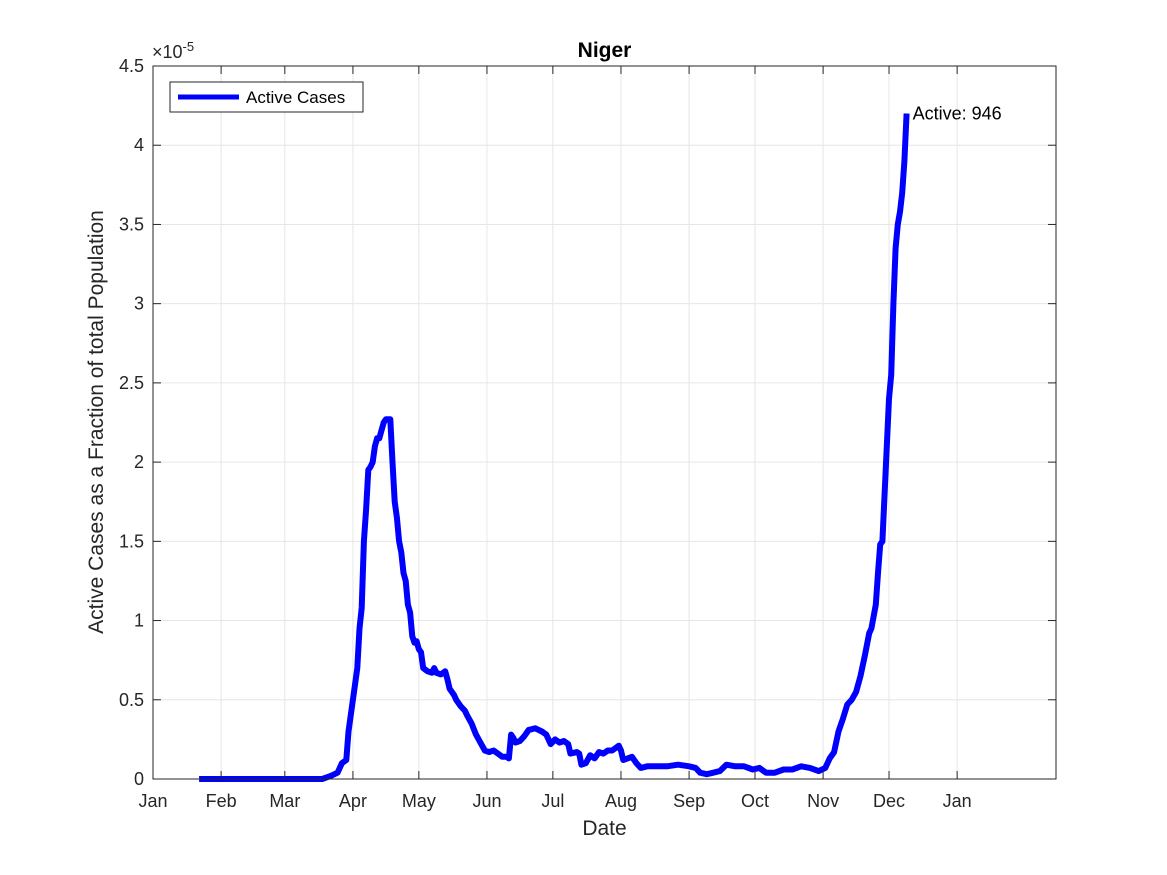 The width and height of the screenshot is (1167, 875). What do you see at coordinates (131, 700) in the screenshot?
I see `y-tick-label: 0.5` at bounding box center [131, 700].